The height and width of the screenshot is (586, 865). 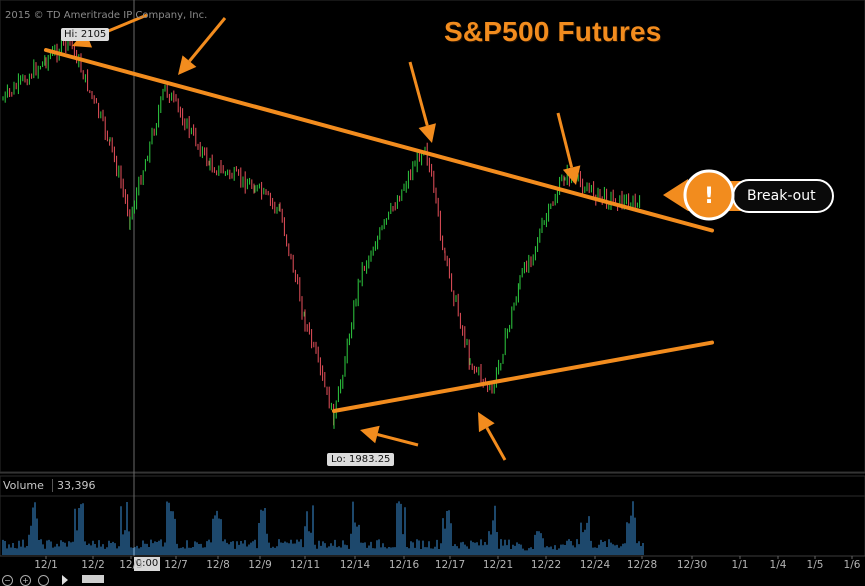 What do you see at coordinates (176, 565) in the screenshot?
I see `x-tick-label: 12/7` at bounding box center [176, 565].